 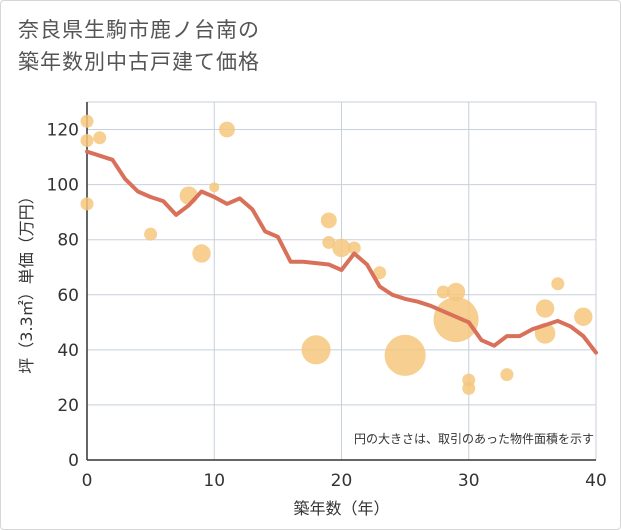 I want to click on y-tick-label: 120, so click(x=63, y=131).